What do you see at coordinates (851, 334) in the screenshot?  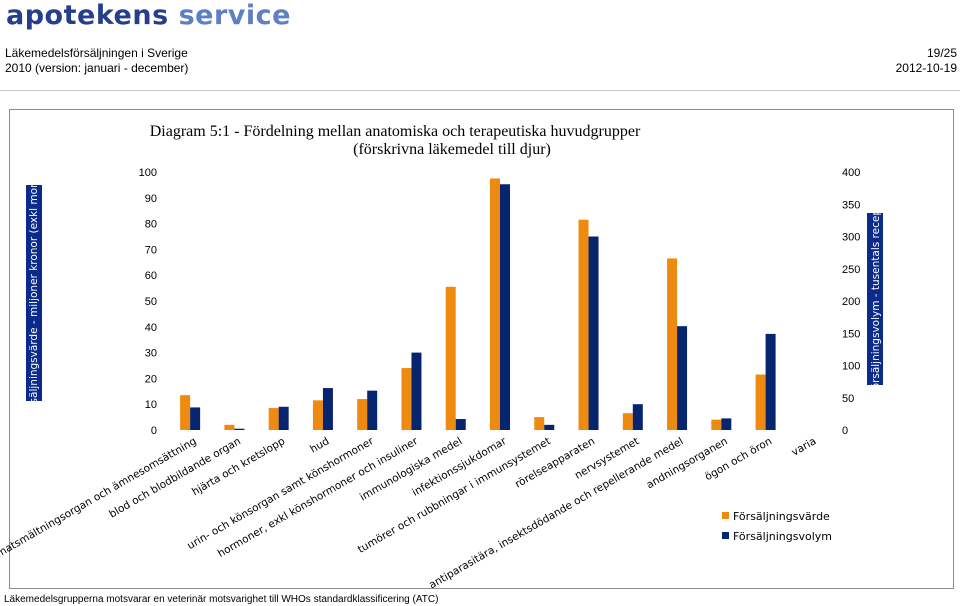 I see `y2-tick-label: 150` at bounding box center [851, 334].